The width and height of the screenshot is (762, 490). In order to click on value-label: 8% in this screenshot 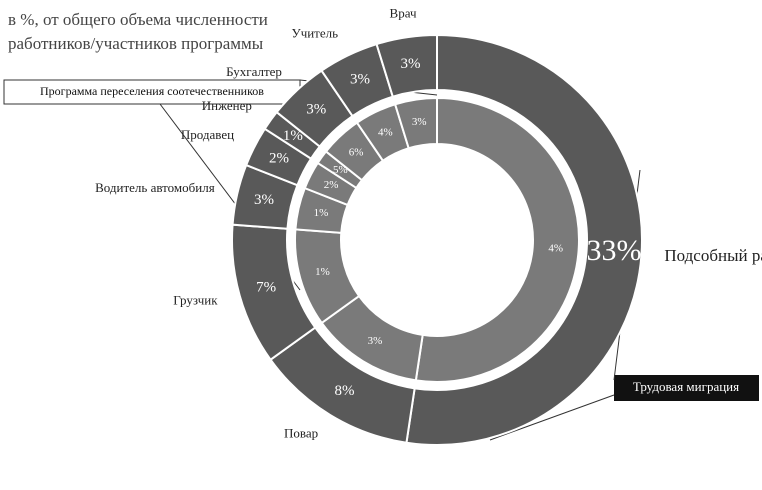, I will do `click(344, 391)`.